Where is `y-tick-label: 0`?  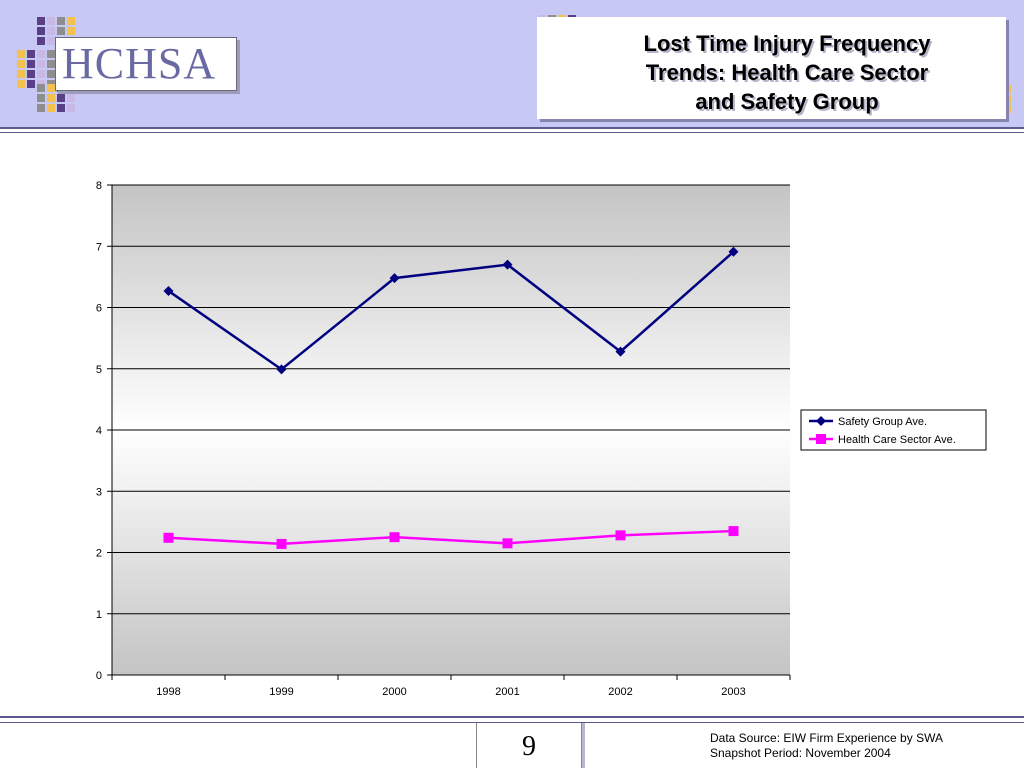 y-tick-label: 0 is located at coordinates (99, 676).